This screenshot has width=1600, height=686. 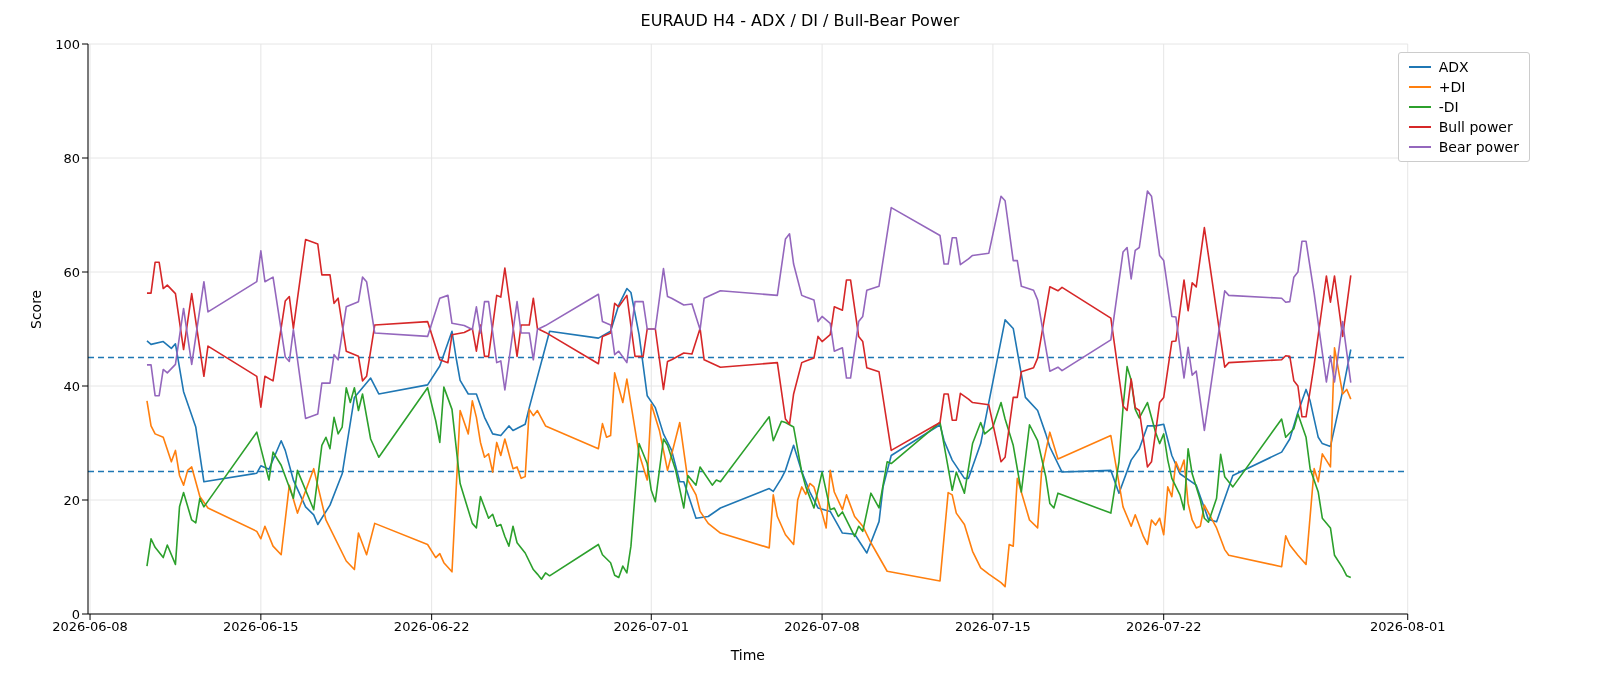 I want to click on x-tick-label: 2026-06-08, so click(x=90, y=627).